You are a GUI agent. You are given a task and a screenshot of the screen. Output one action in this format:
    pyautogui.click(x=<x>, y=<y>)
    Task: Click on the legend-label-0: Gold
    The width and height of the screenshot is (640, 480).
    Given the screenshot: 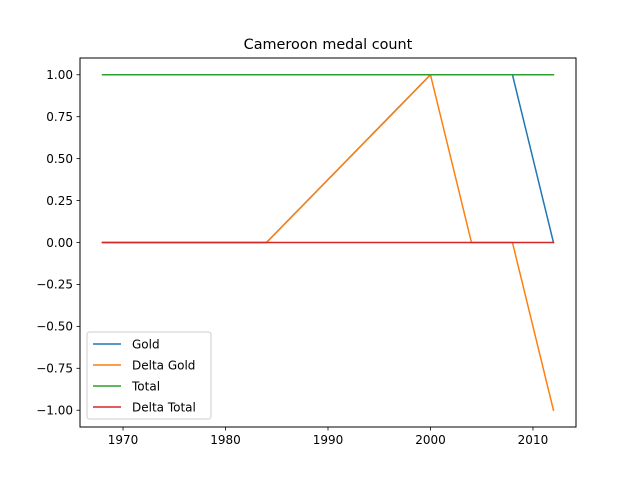 What is the action you would take?
    pyautogui.click(x=146, y=344)
    